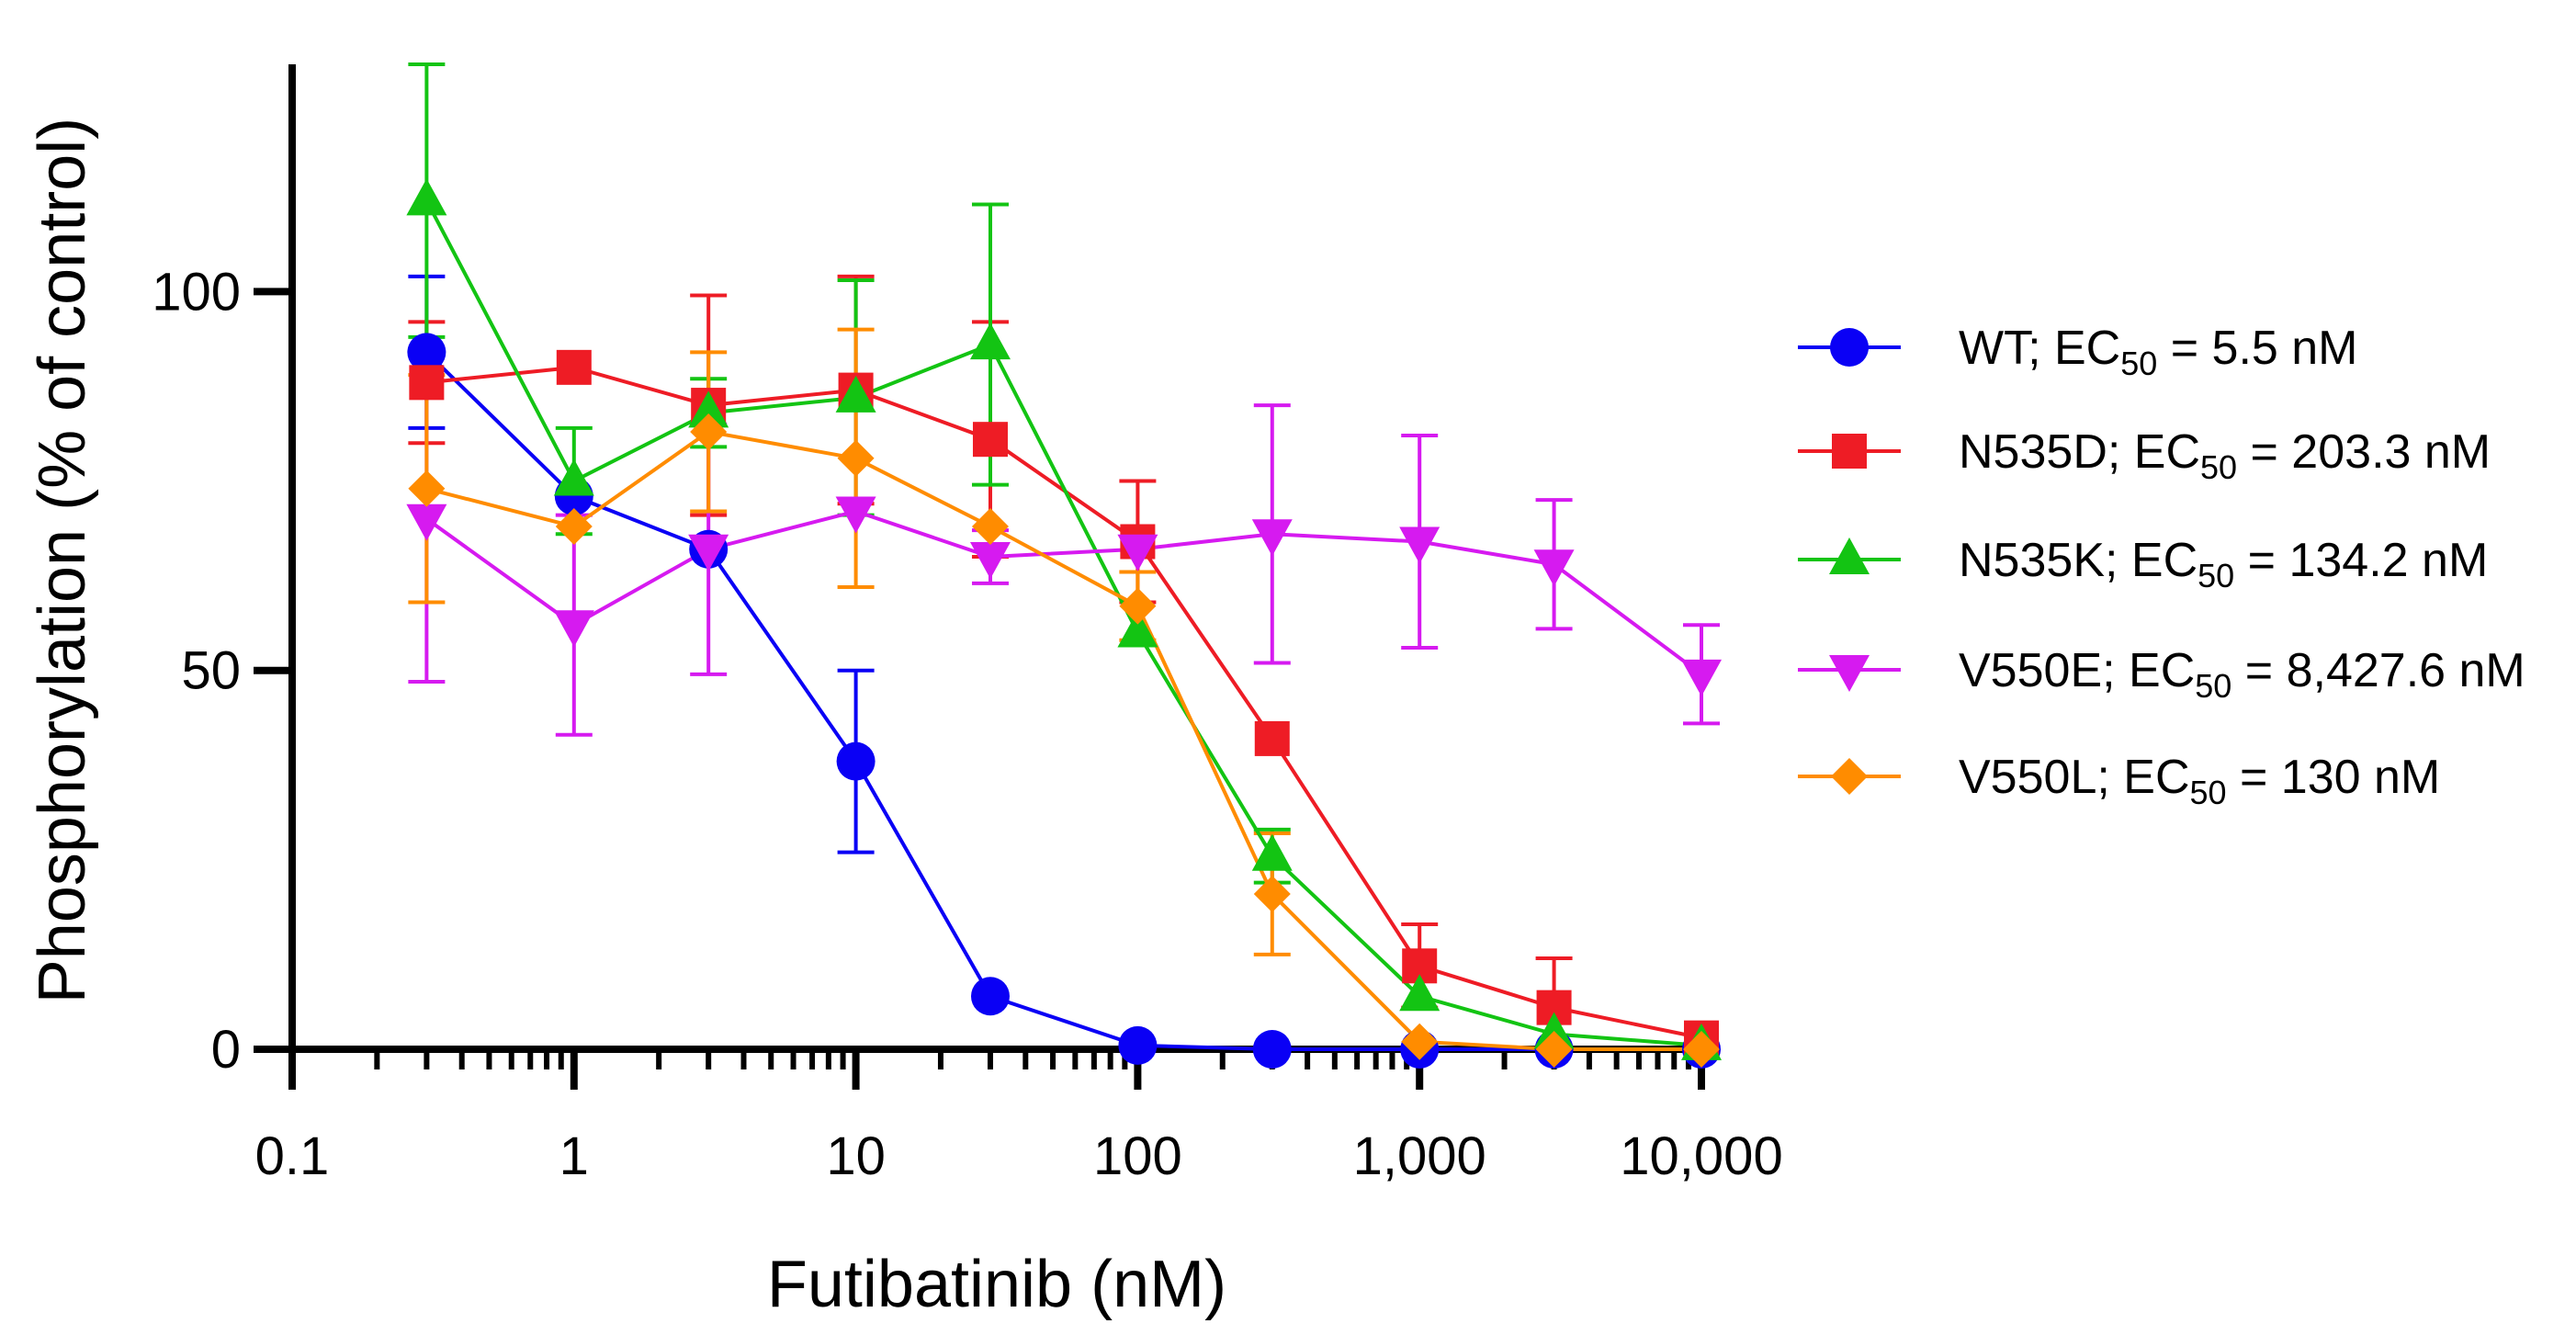 This screenshot has height=1335, width=2576. What do you see at coordinates (1019, 1117) in the screenshot?
I see `x-ticks: 0.1 1 10 100 1,000 10,000` at bounding box center [1019, 1117].